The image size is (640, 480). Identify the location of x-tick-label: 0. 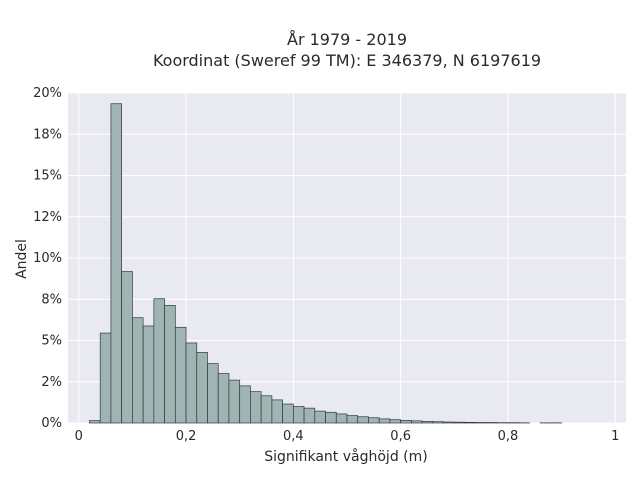
(79, 436).